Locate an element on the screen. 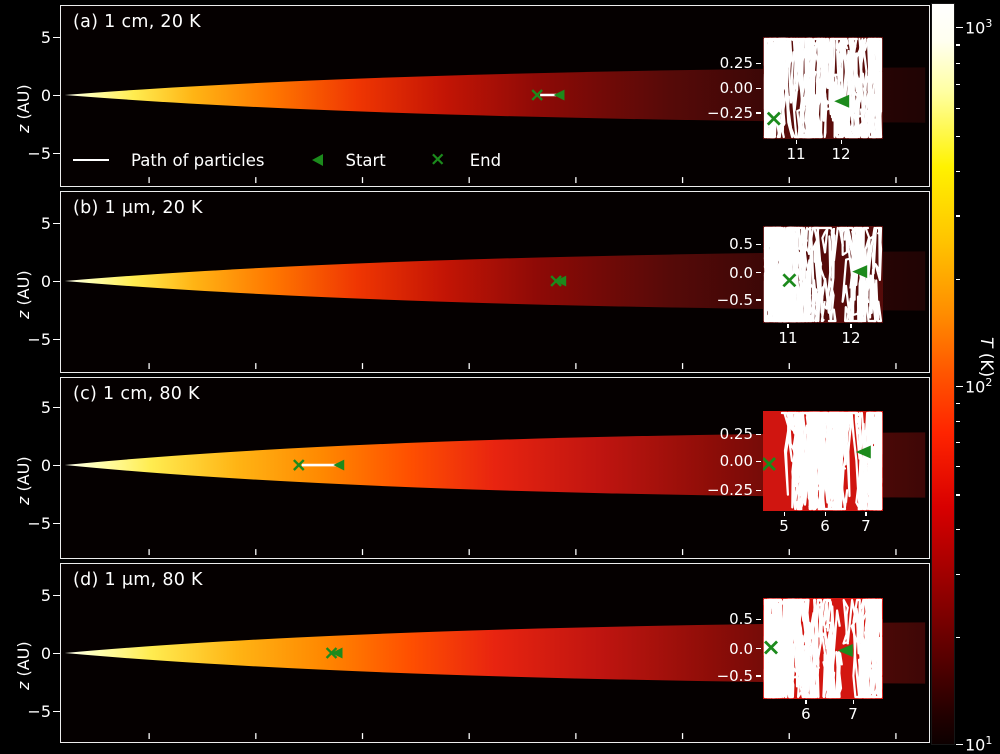  inset-x-tick-label: 6 is located at coordinates (806, 714).